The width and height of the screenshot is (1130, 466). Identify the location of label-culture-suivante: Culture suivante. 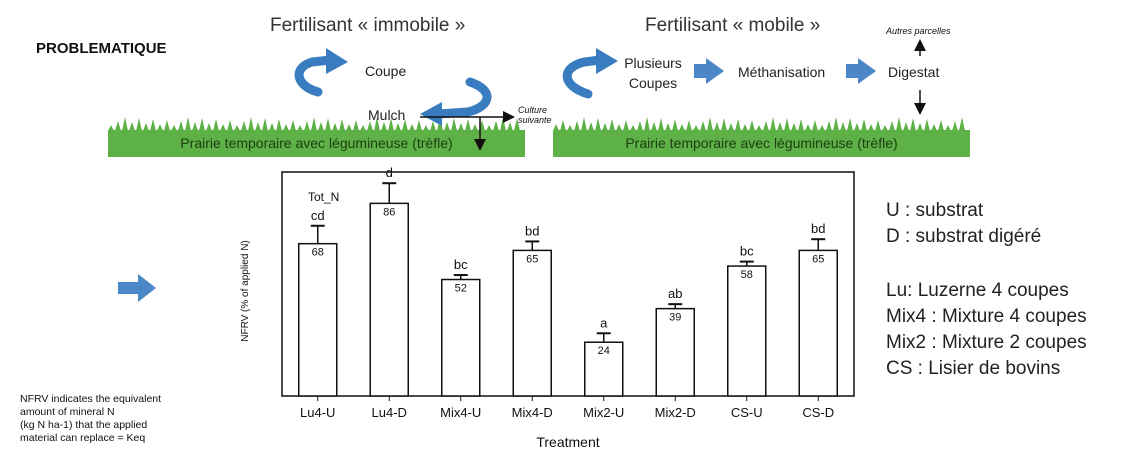
(535, 115).